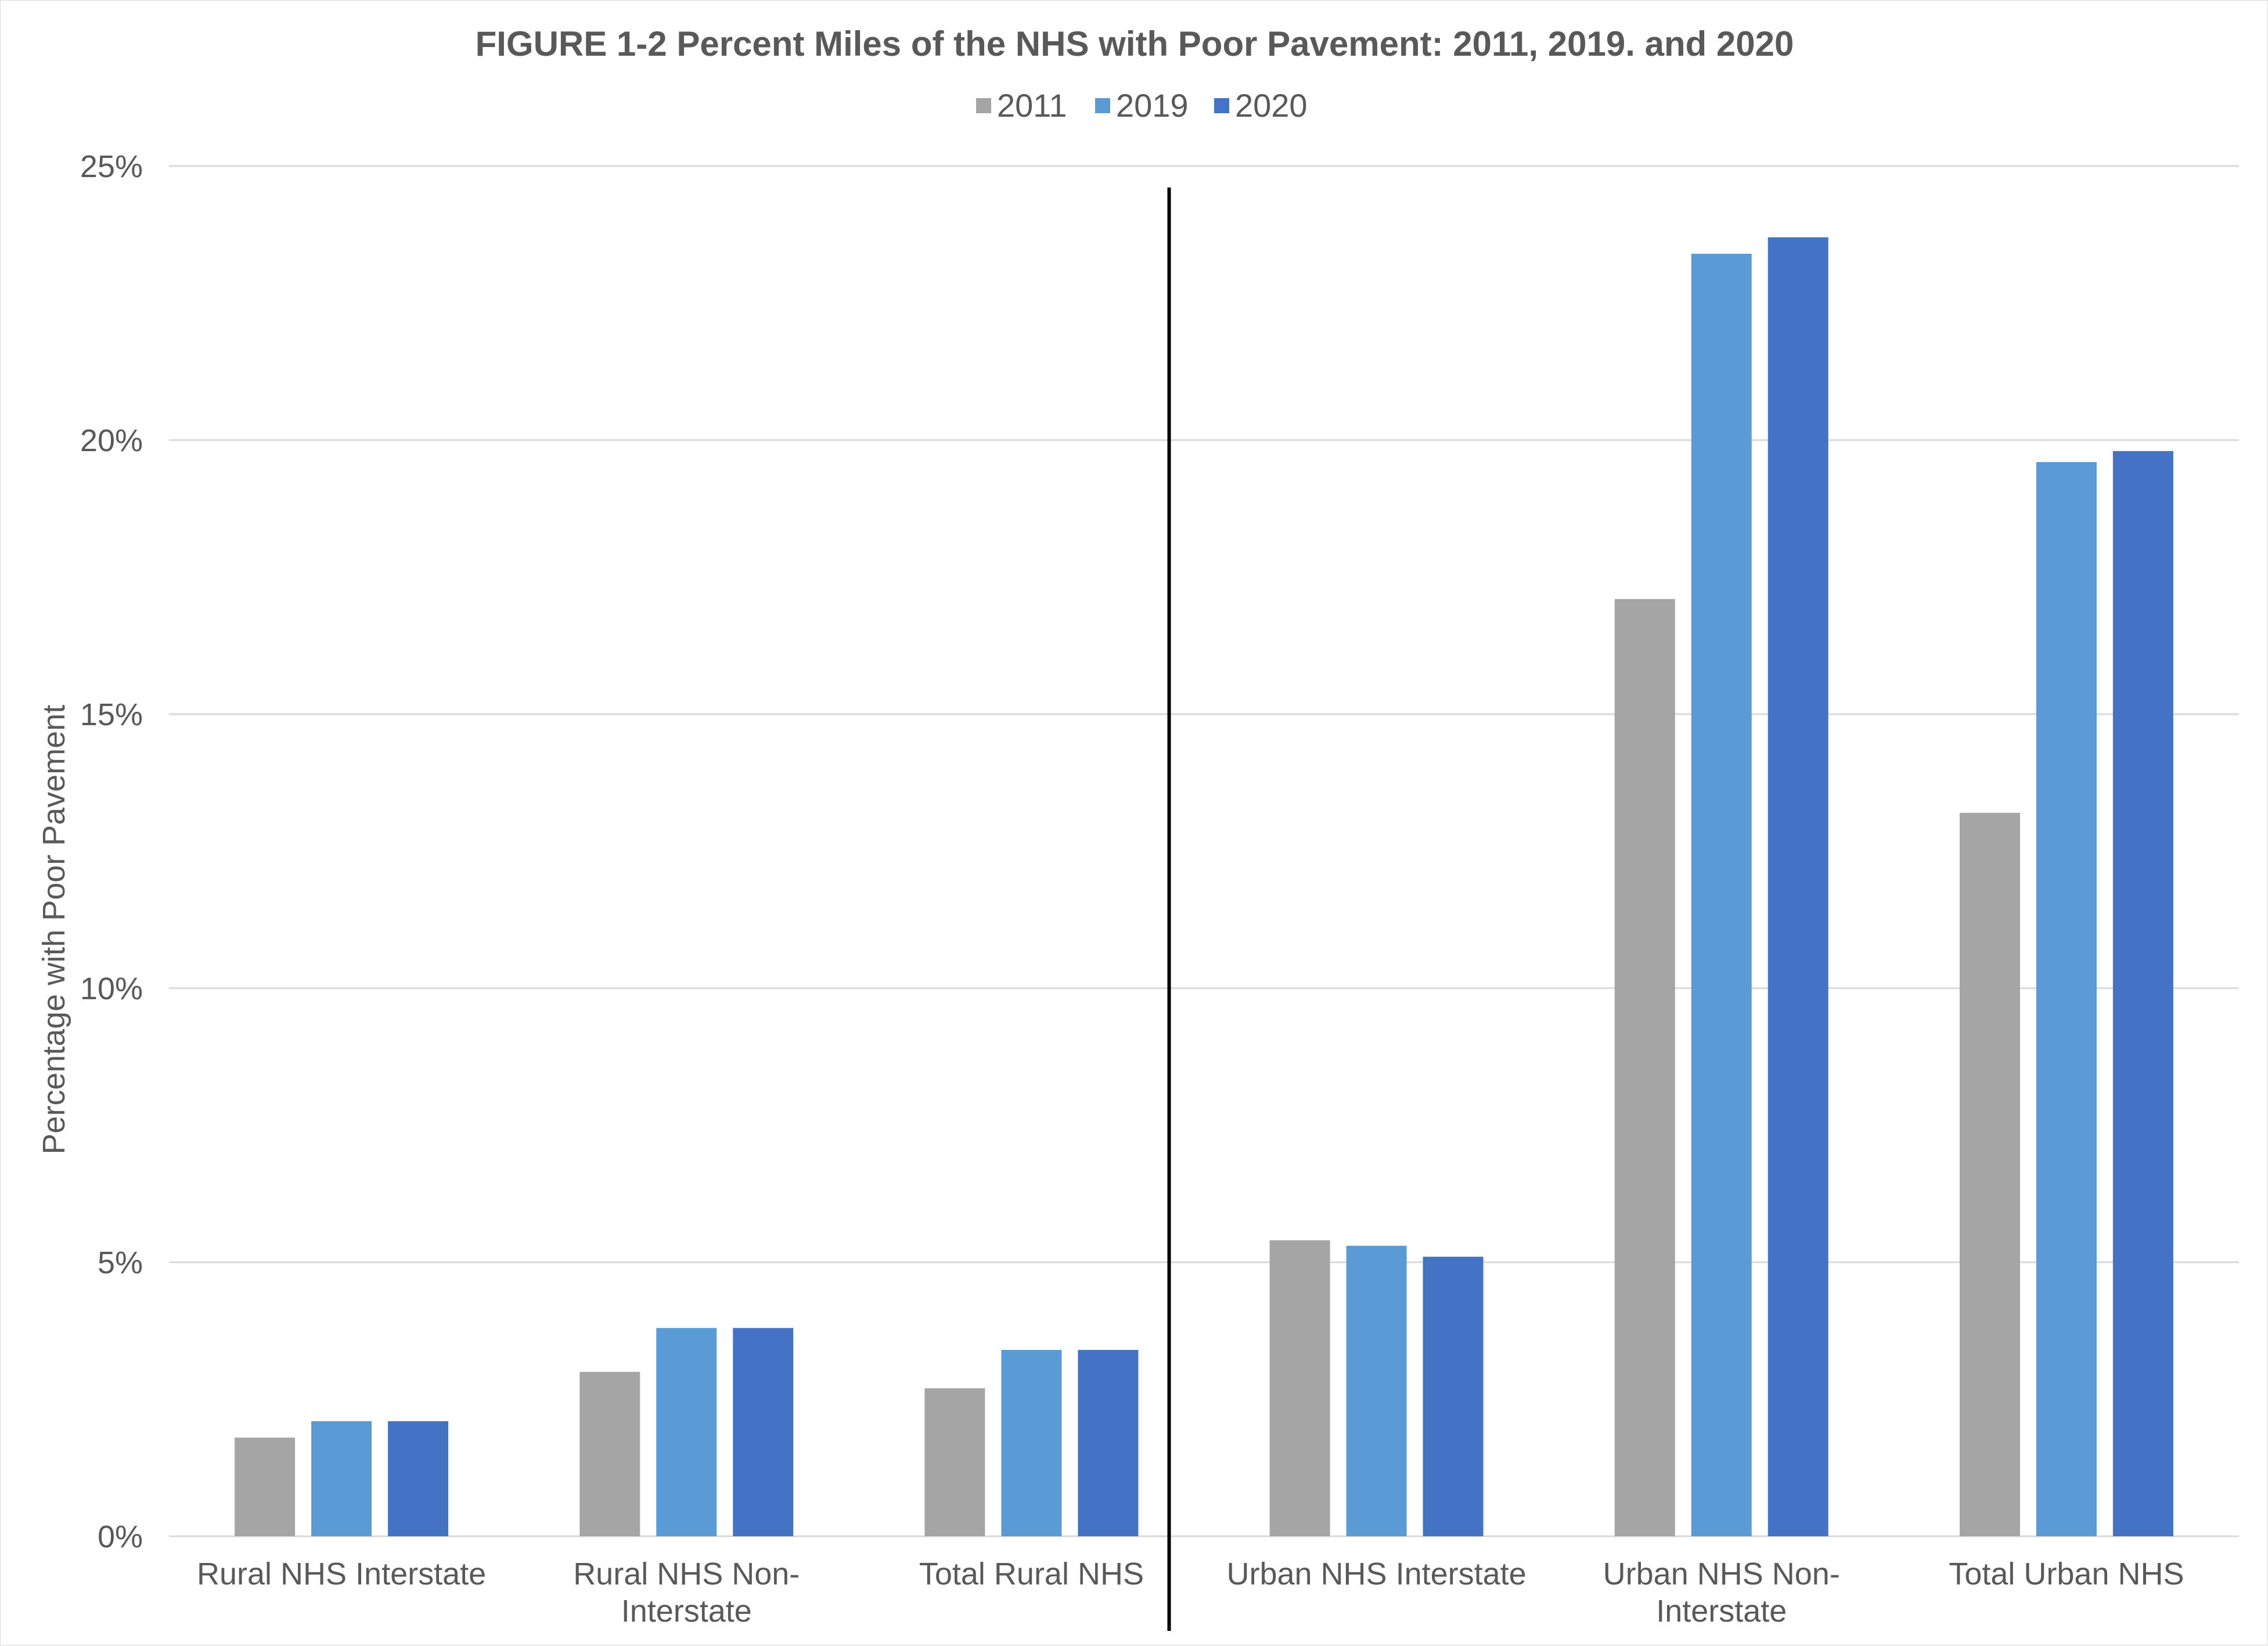 This screenshot has height=1646, width=2268. Describe the element at coordinates (342, 1574) in the screenshot. I see `x-category-label: Rural NHS Interstate` at that location.